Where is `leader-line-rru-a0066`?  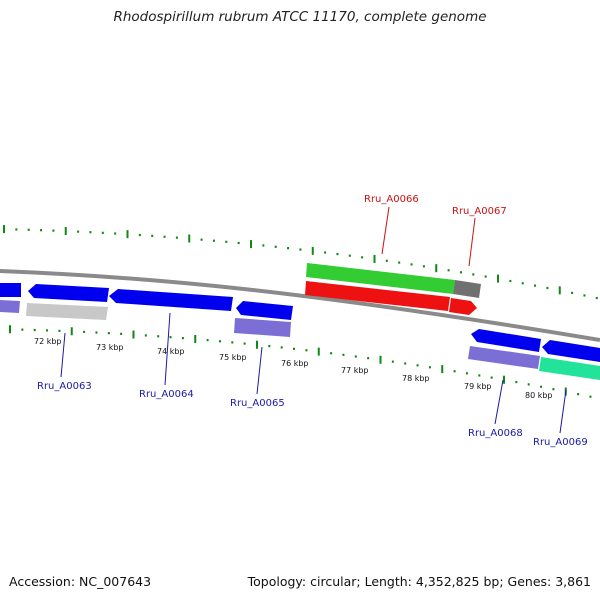
leader-line-rru-a0066 is located at coordinates (385, 230).